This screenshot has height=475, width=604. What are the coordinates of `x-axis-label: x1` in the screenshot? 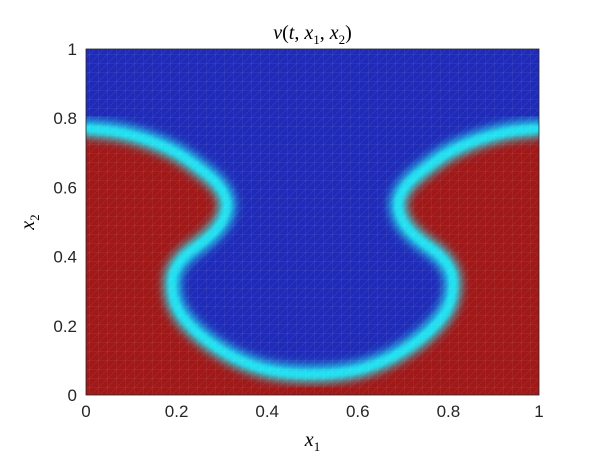 It's located at (312, 441).